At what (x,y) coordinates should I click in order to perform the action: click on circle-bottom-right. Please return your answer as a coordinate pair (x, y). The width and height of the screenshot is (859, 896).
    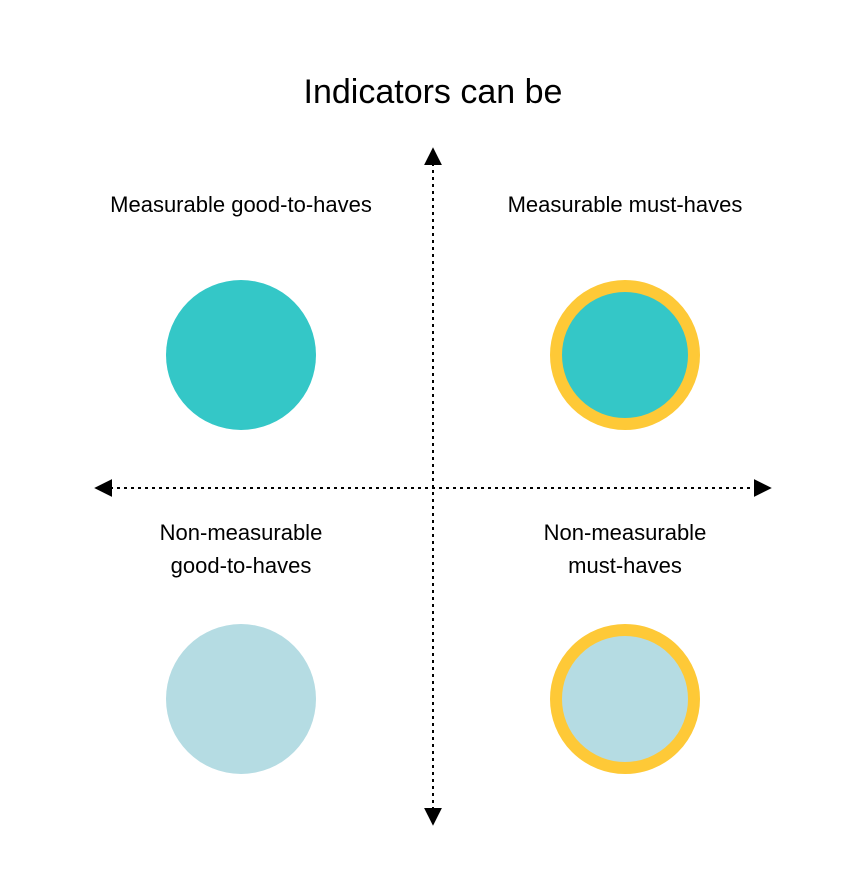
    Looking at the image, I should click on (625, 699).